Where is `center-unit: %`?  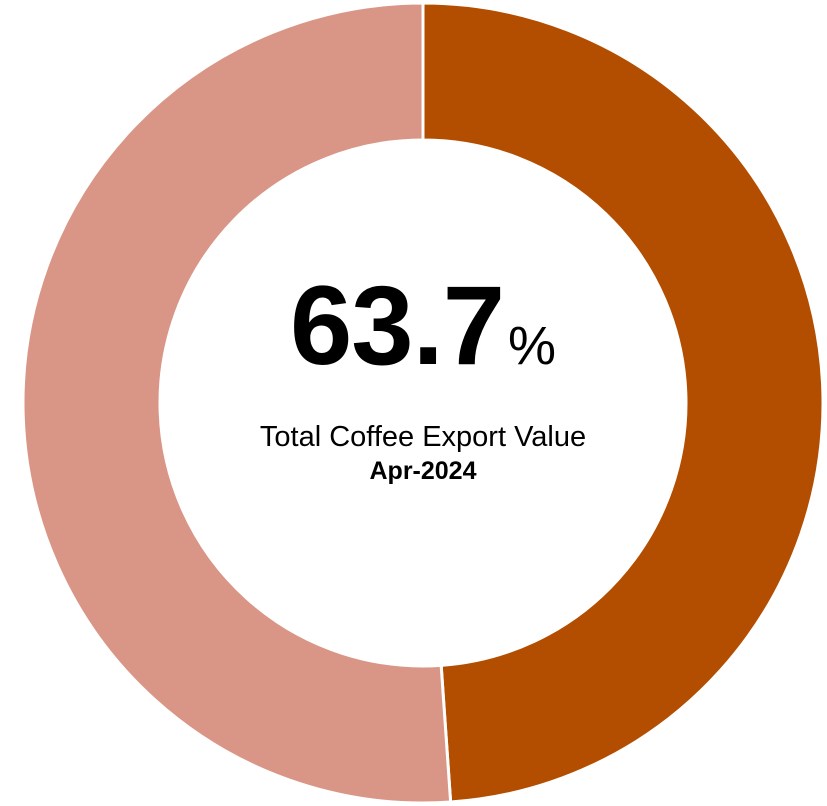 center-unit: % is located at coordinates (531, 346).